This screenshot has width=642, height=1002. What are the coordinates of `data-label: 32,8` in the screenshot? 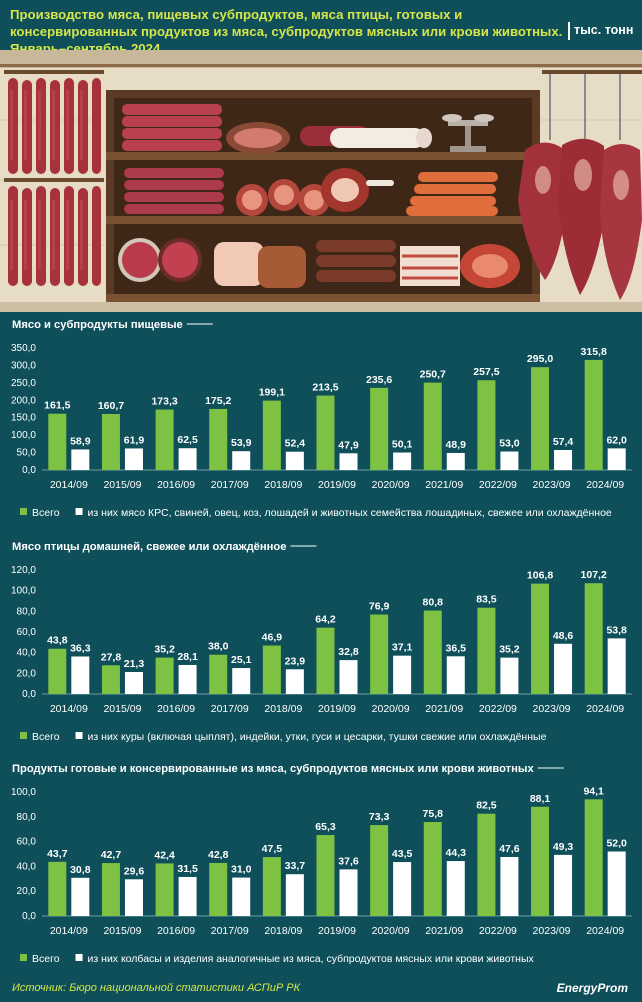 It's located at (348, 652).